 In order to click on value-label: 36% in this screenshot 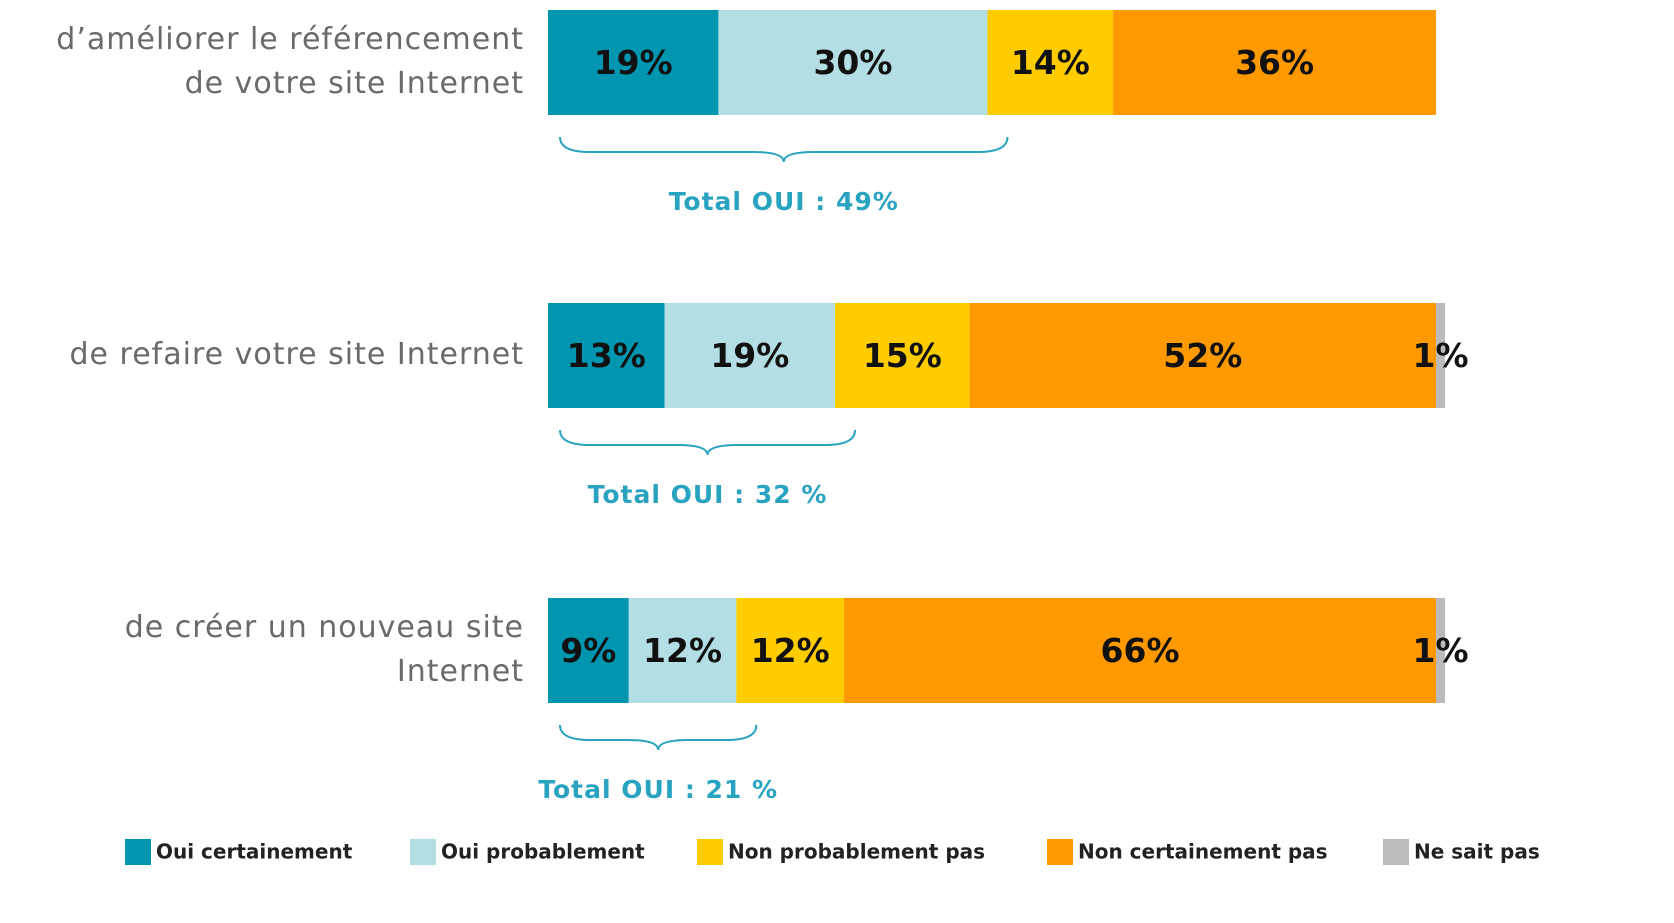, I will do `click(1274, 62)`.